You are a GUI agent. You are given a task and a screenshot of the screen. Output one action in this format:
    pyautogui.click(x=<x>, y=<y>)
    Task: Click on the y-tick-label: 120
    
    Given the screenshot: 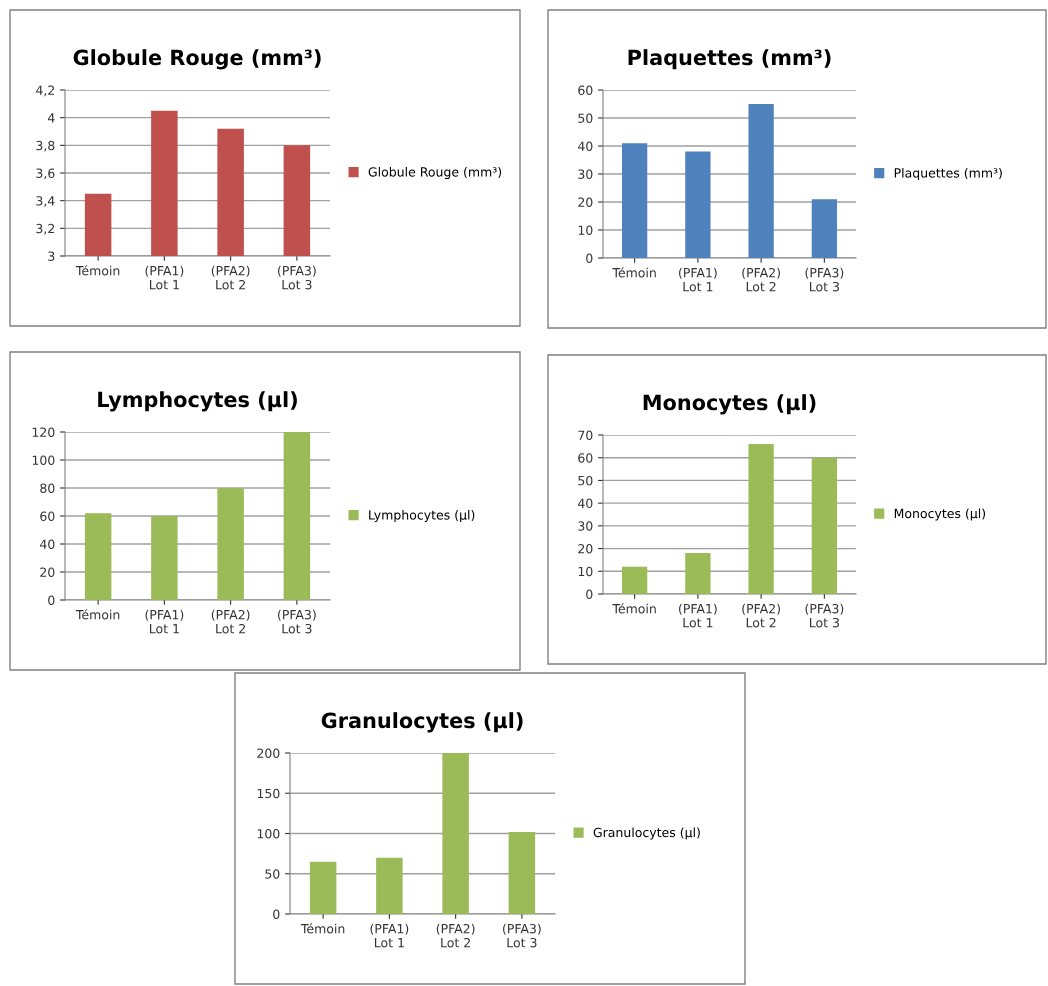 What is the action you would take?
    pyautogui.click(x=43, y=432)
    